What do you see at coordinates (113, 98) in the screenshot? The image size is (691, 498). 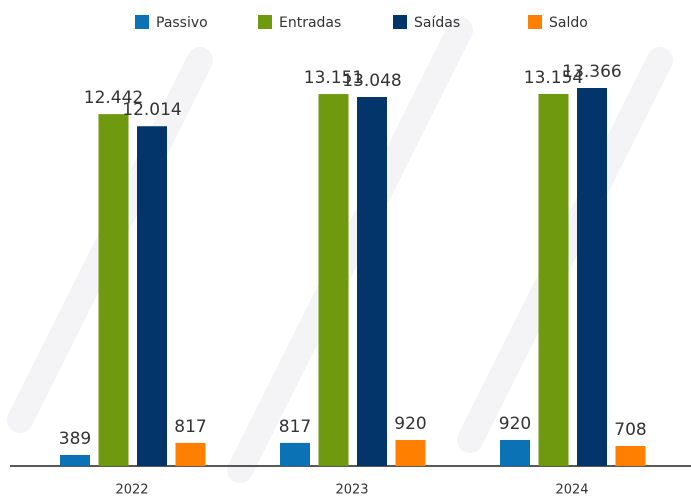 I see `value-label: 12.442` at bounding box center [113, 98].